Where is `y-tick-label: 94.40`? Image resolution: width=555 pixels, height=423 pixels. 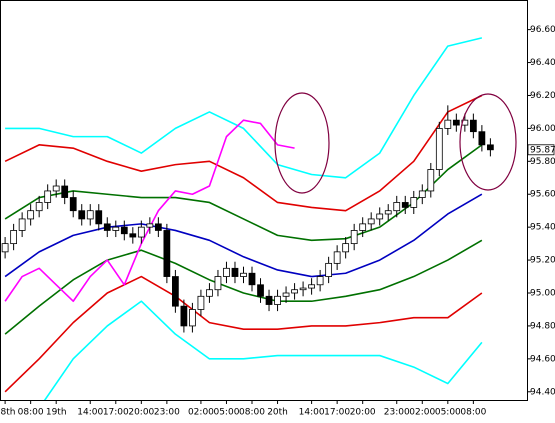 y-tick-label: 94.40 is located at coordinates (542, 392).